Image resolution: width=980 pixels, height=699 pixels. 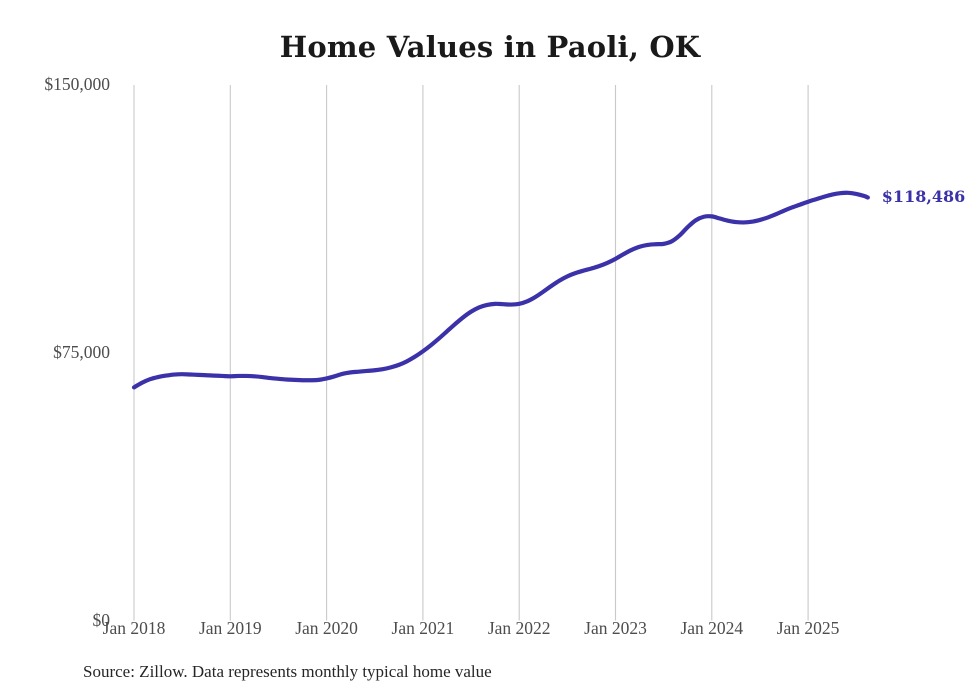 What do you see at coordinates (134, 628) in the screenshot?
I see `x-axis-tick-label: Jan 2018` at bounding box center [134, 628].